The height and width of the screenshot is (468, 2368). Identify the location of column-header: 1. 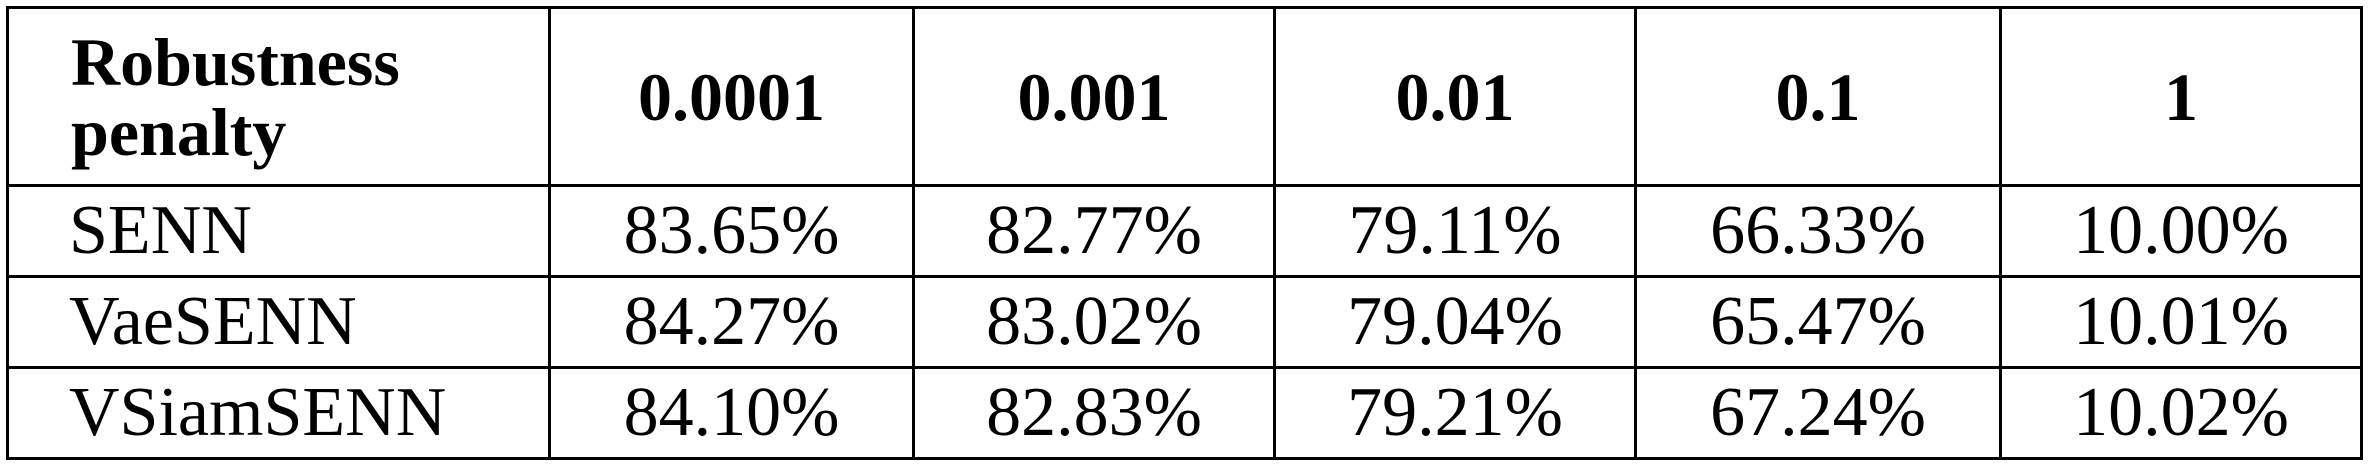
(2181, 96).